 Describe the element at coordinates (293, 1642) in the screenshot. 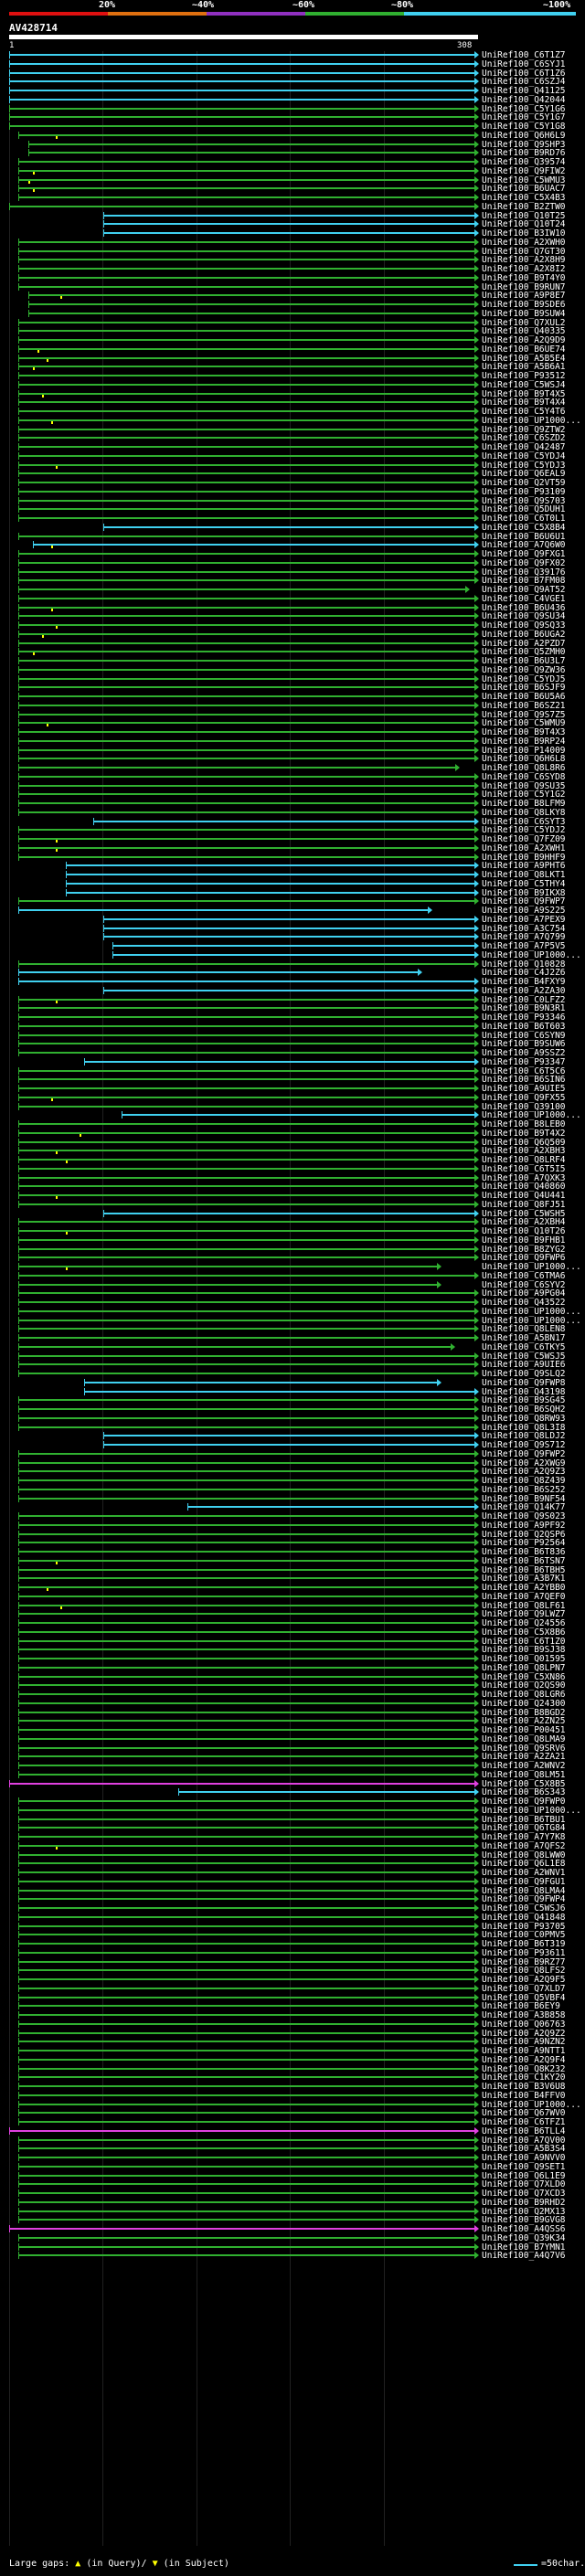

I see `hit-row: UniRef100_C6T1Z0` at that location.